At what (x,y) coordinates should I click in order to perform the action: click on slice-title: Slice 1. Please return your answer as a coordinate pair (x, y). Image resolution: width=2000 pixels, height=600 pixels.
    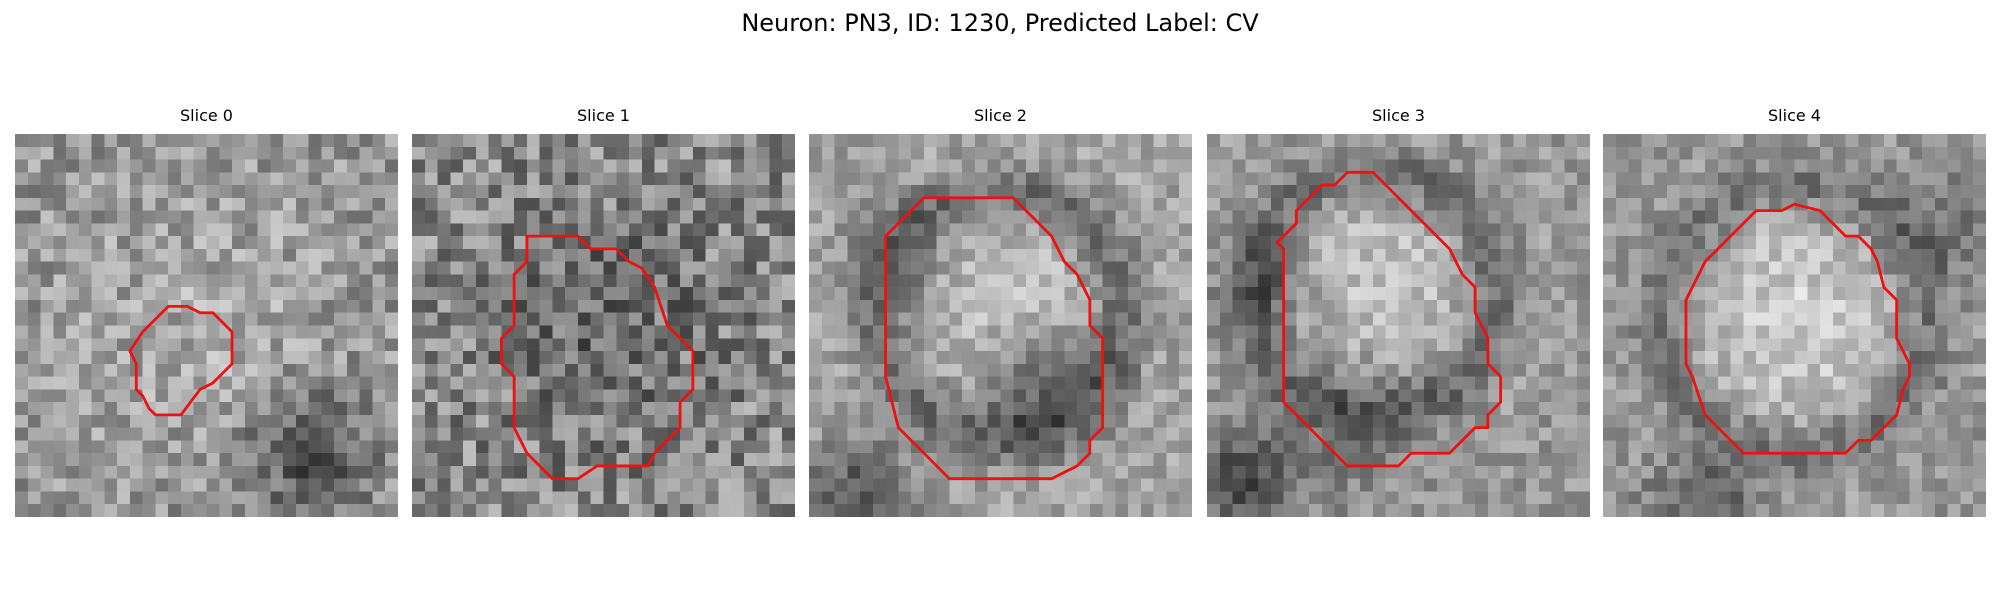
    Looking at the image, I should click on (603, 115).